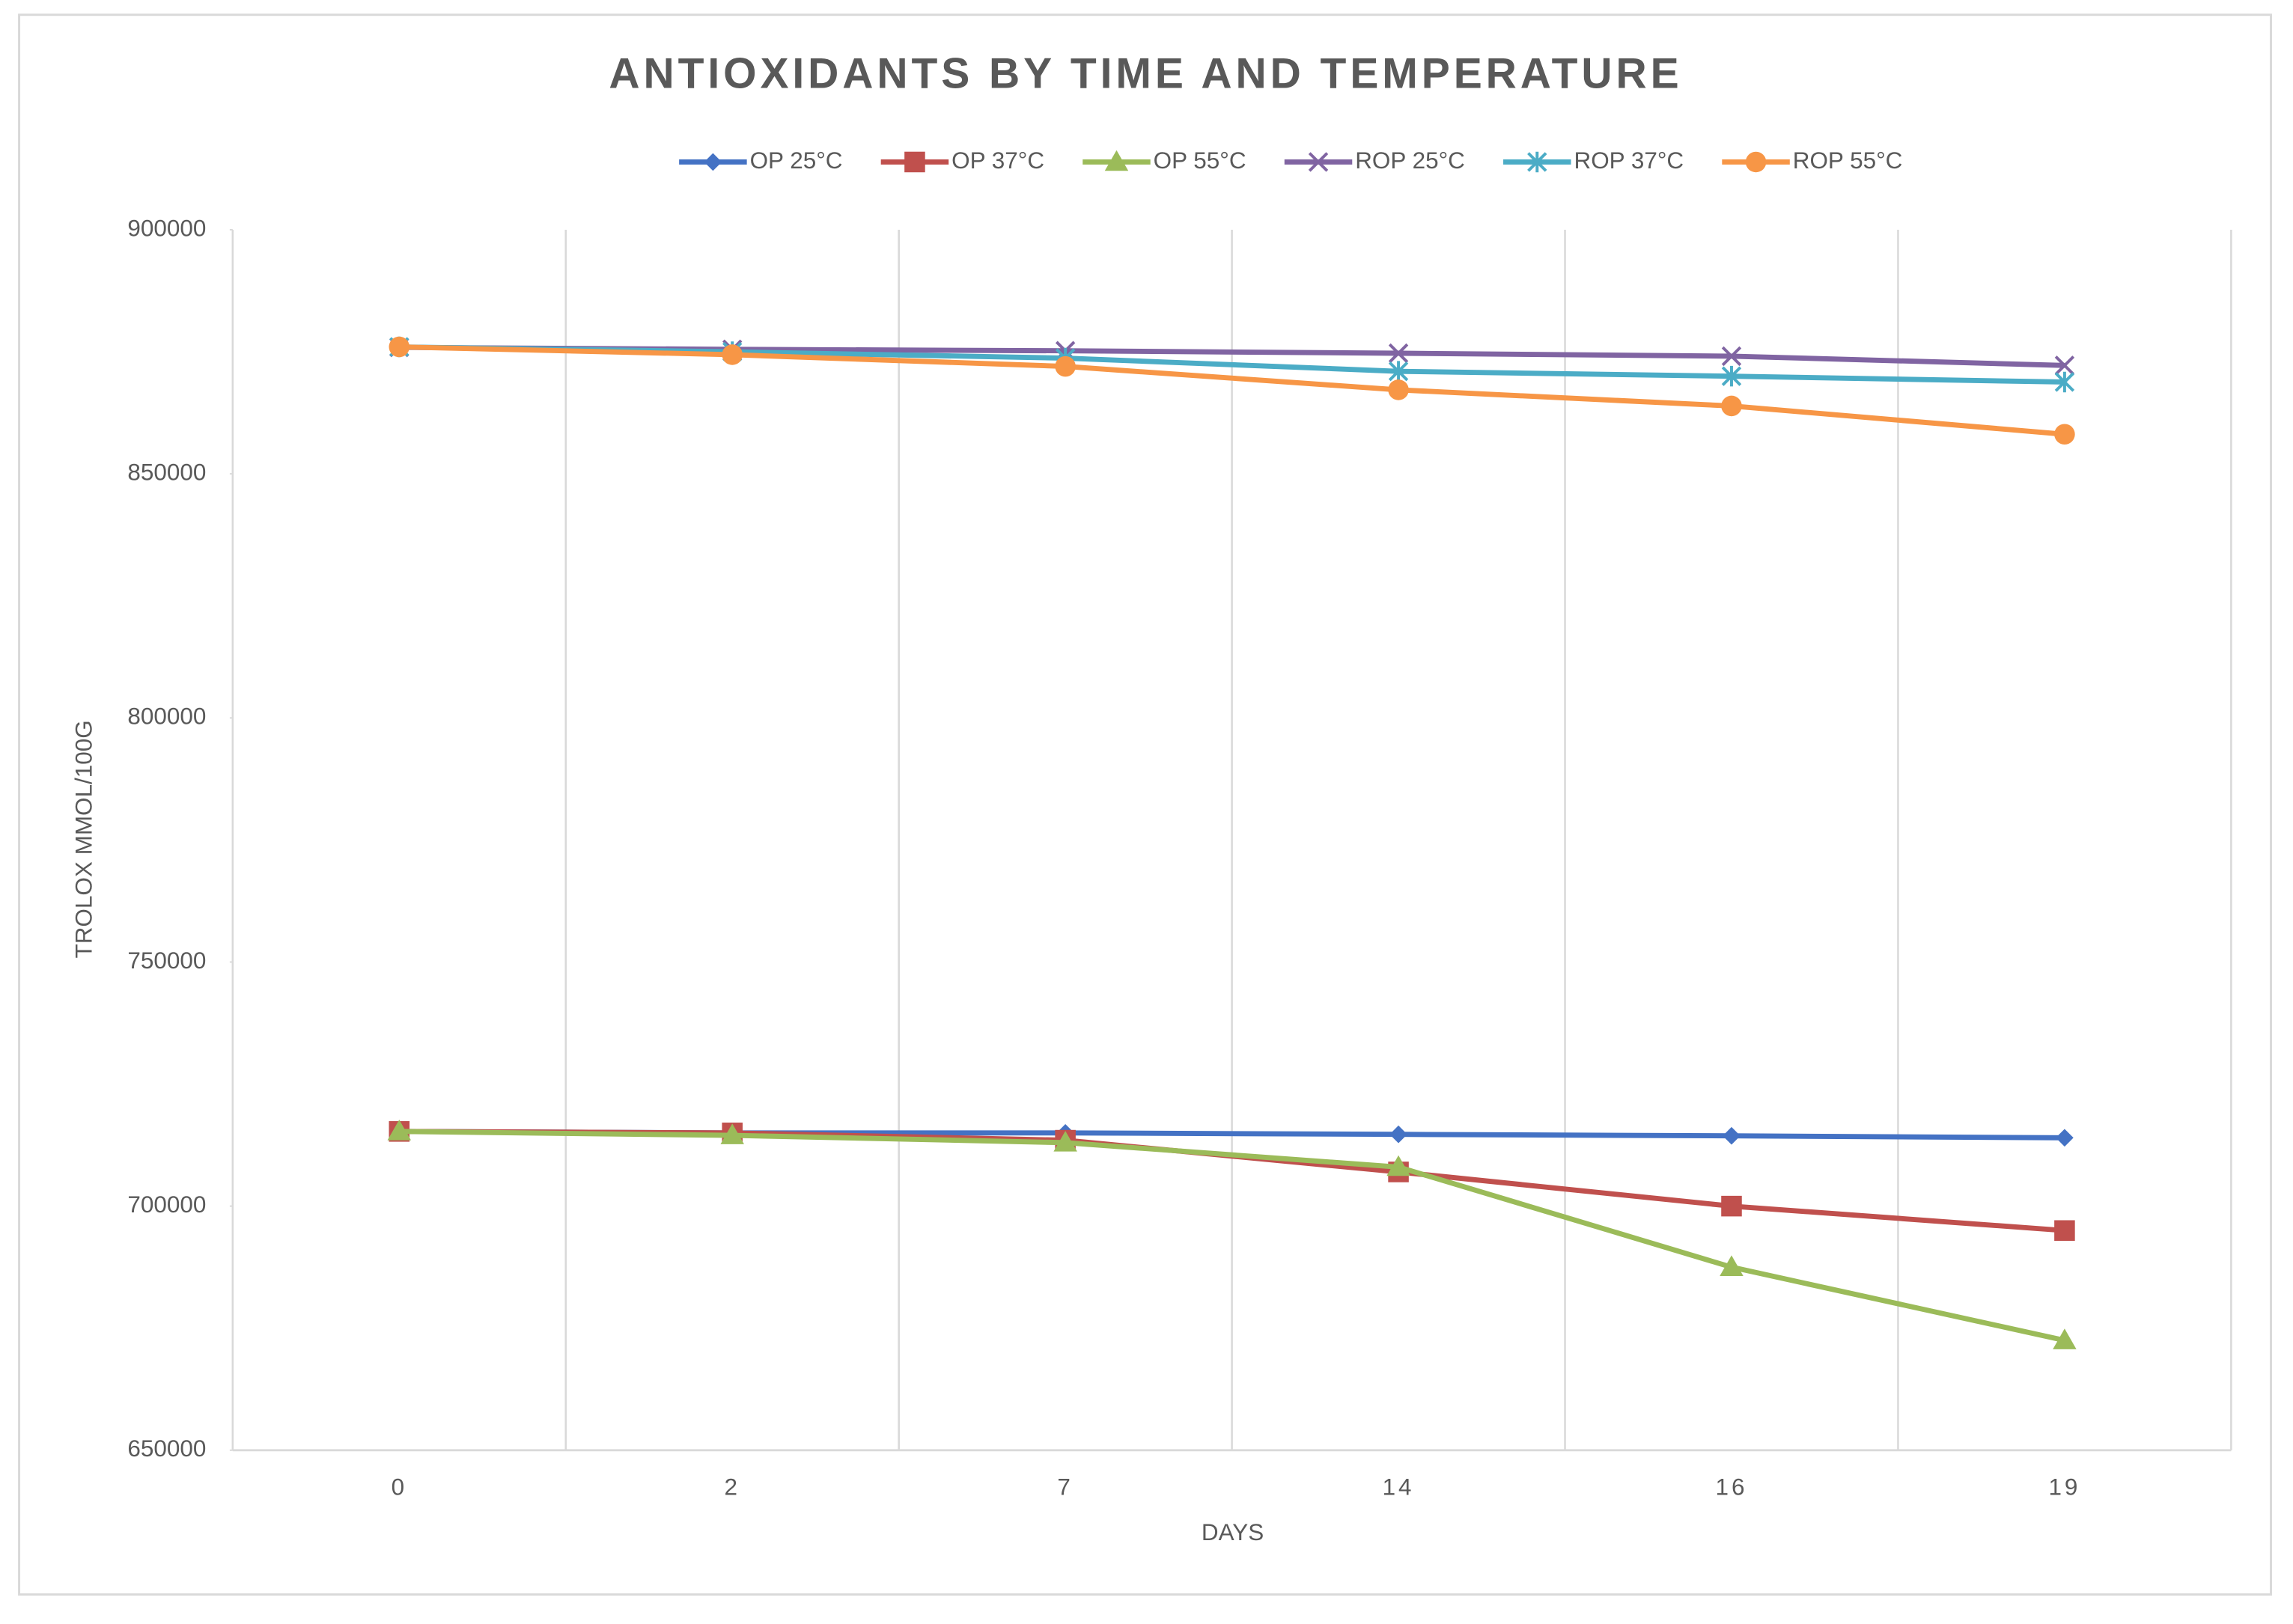 The image size is (2293, 1624). I want to click on y-axis-title: TROLOX MMOL/100G, so click(83, 839).